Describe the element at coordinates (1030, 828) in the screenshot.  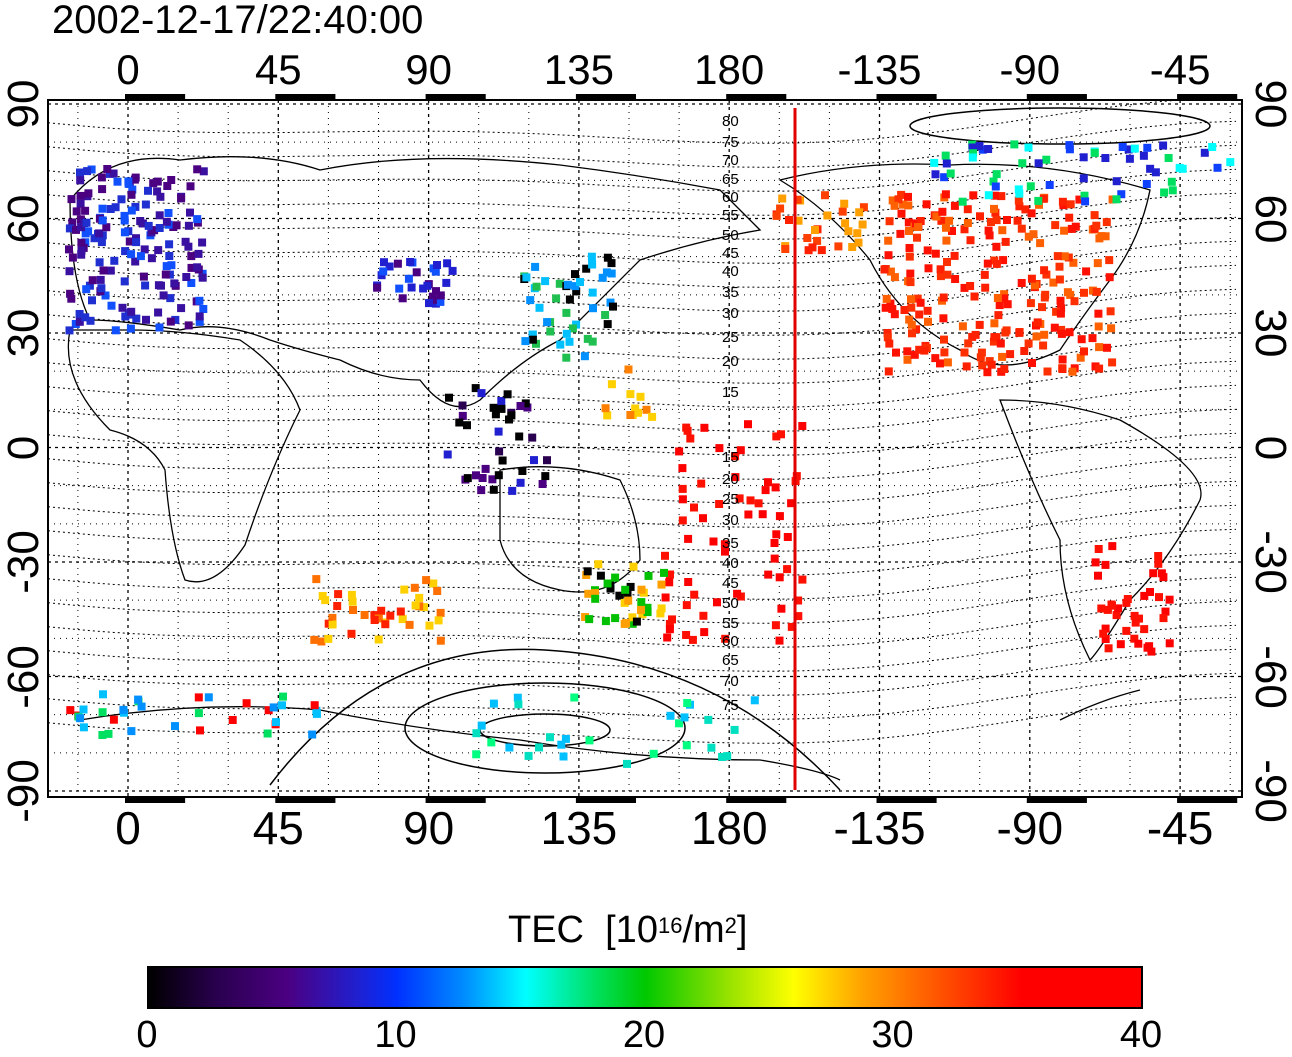
I see `x-tick-bottom: -90` at that location.